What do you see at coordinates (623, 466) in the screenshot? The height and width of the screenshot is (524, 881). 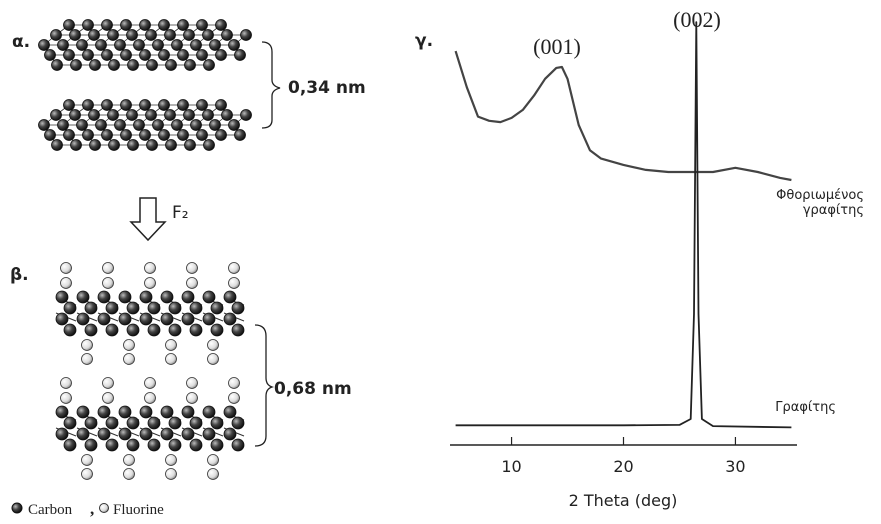 I see `x-tick-label: 20` at bounding box center [623, 466].